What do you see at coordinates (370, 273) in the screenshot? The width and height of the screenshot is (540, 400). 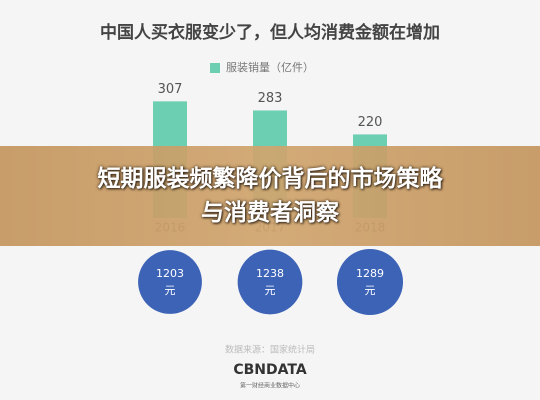 I see `bubble-label: 1289` at bounding box center [370, 273].